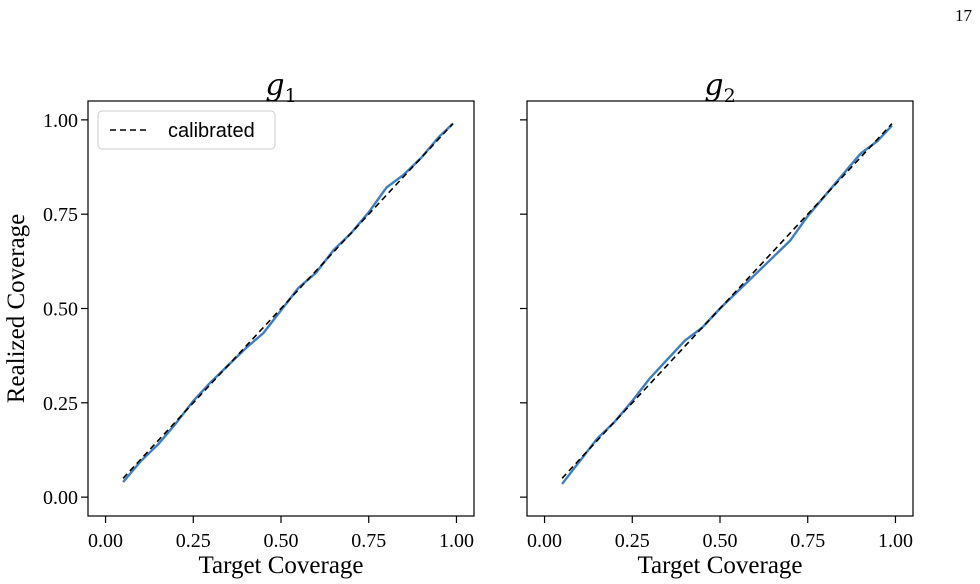  I want to click on y-tick-label: 0.00, so click(60, 498).